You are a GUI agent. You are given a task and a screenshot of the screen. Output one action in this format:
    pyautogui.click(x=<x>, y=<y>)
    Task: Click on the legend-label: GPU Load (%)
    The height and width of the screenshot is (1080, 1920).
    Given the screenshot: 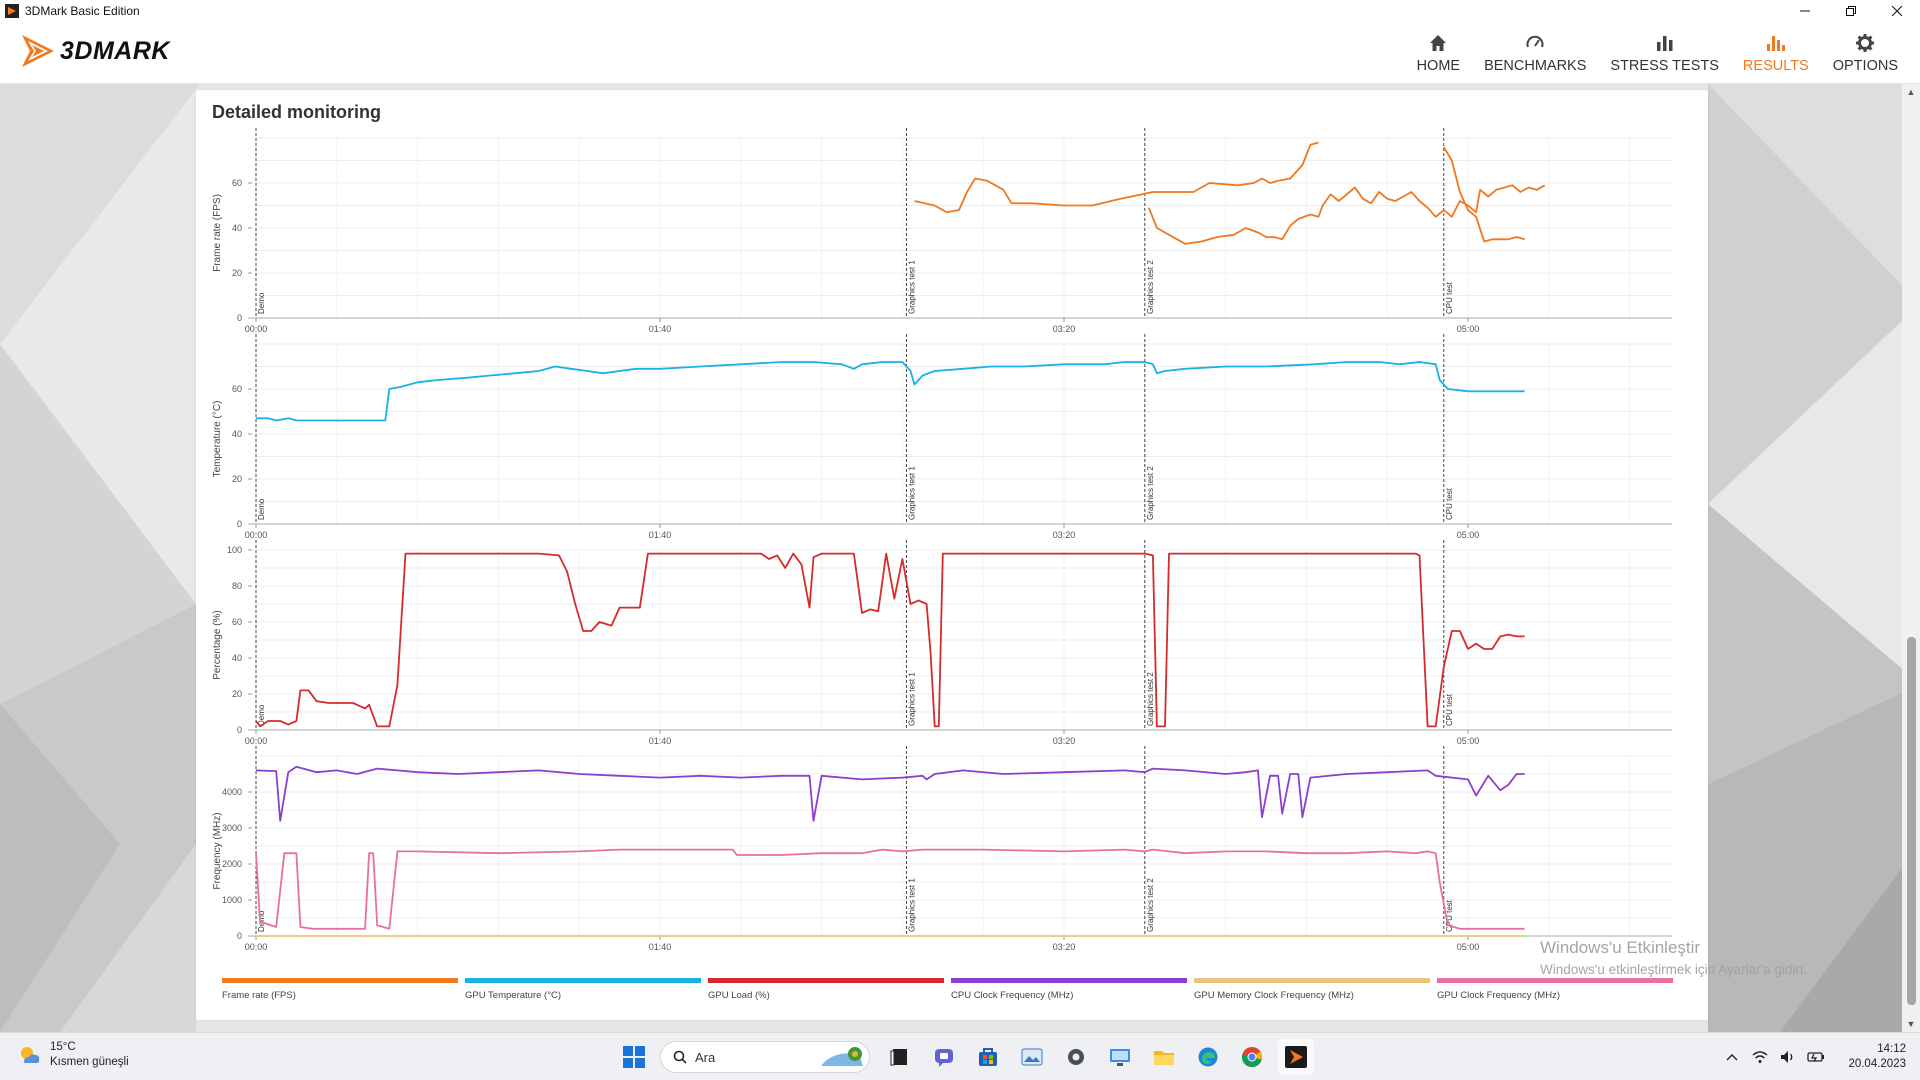 What is the action you would take?
    pyautogui.click(x=739, y=995)
    